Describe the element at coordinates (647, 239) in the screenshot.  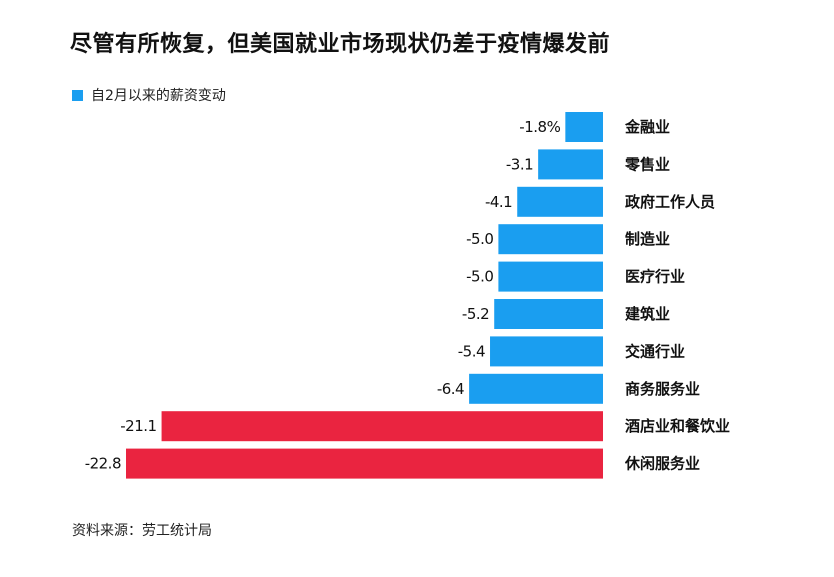
I see `category-label: 制造业` at that location.